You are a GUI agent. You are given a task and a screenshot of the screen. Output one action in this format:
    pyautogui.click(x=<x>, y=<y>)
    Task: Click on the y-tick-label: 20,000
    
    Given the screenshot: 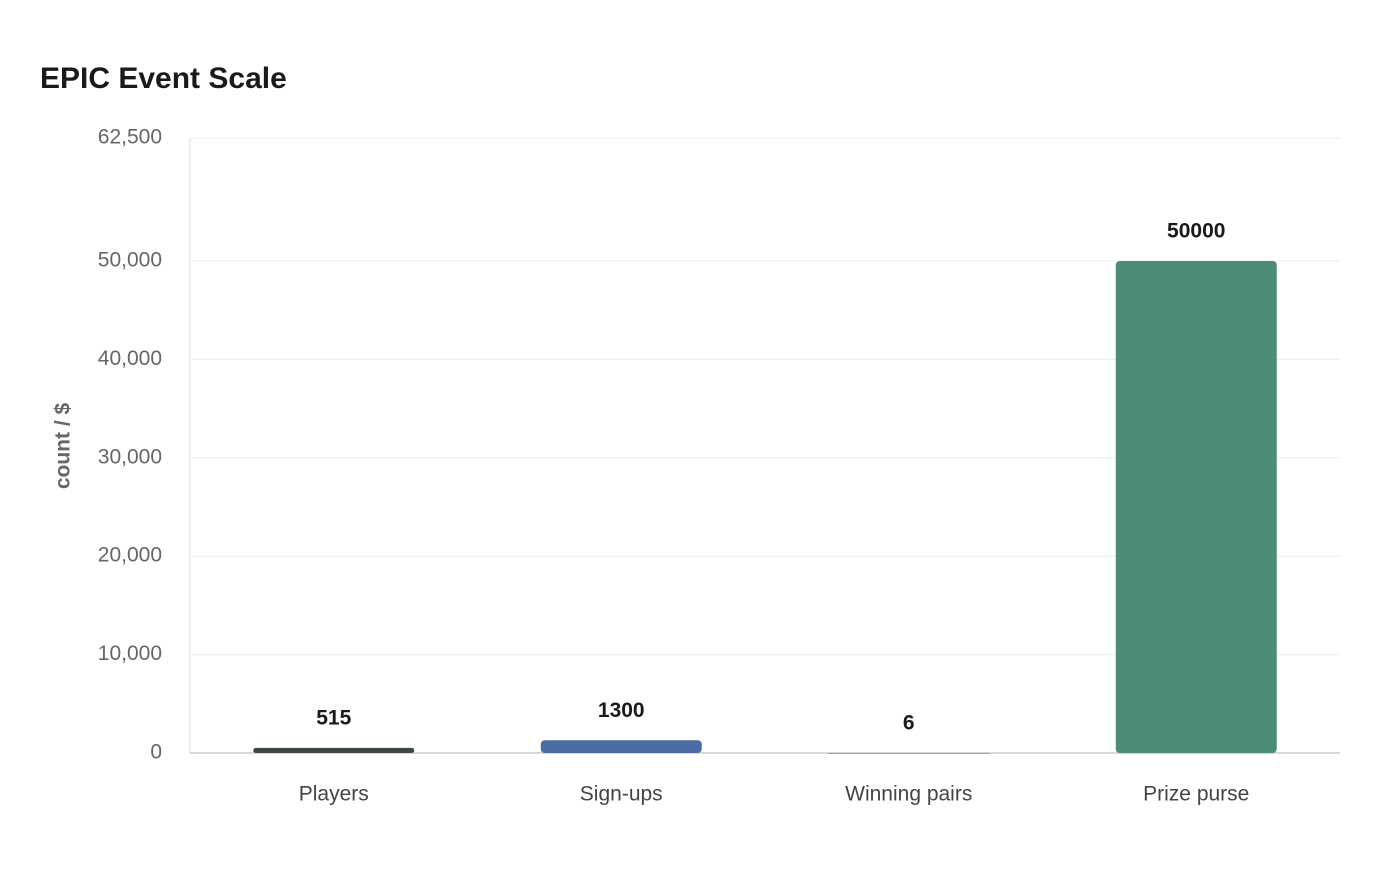 What is the action you would take?
    pyautogui.click(x=130, y=555)
    